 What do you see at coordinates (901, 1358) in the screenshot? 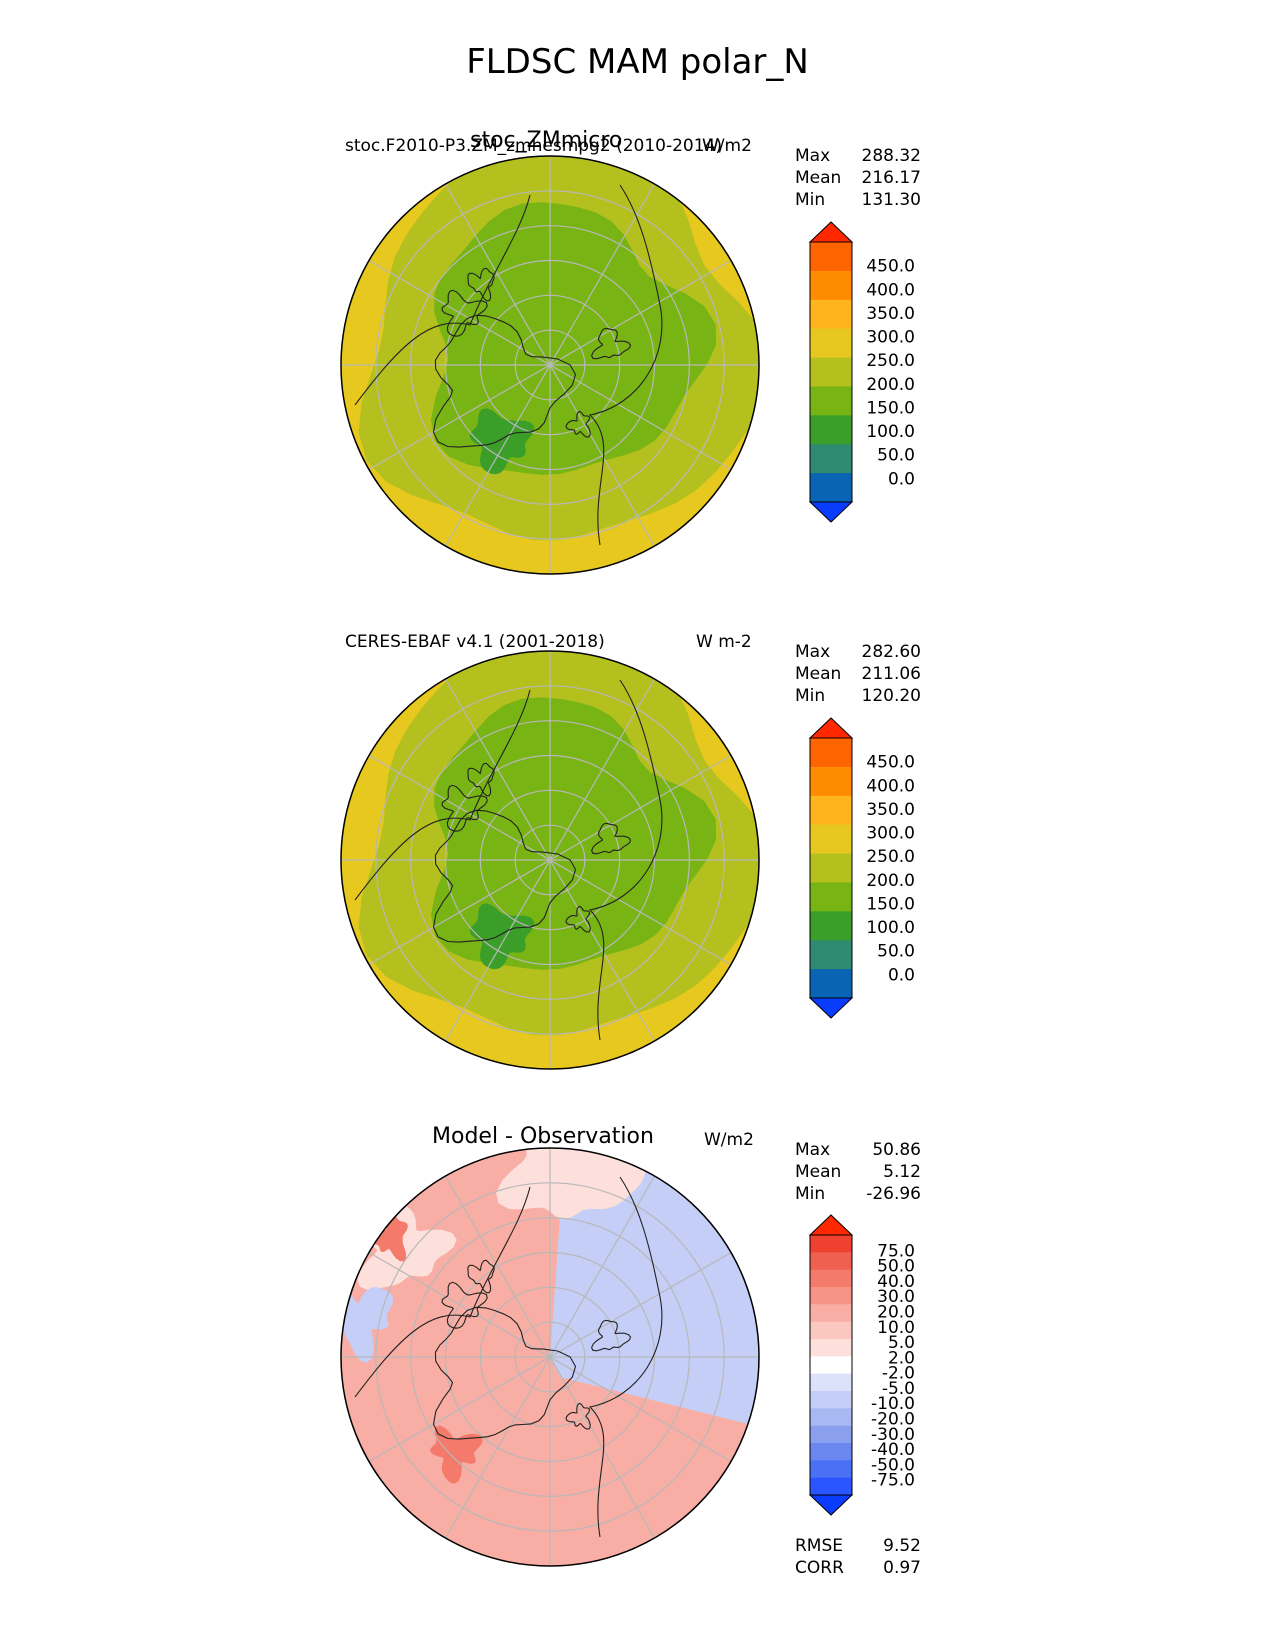
I see `colorbar-tick-label: 2.0` at bounding box center [901, 1358].